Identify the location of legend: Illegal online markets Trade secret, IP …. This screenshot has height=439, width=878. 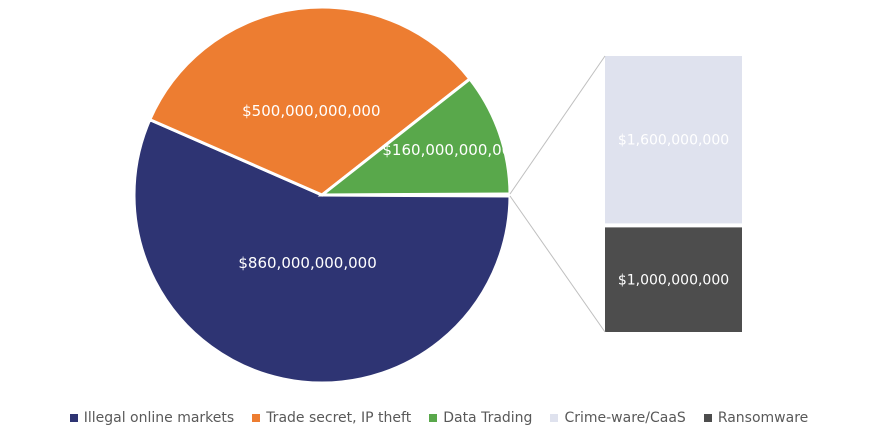
(439, 418).